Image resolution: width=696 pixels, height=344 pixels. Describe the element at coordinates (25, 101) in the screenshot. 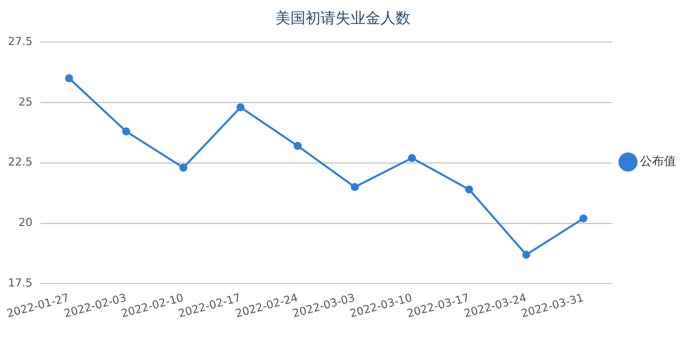

I see `y-tick-label: 25` at that location.